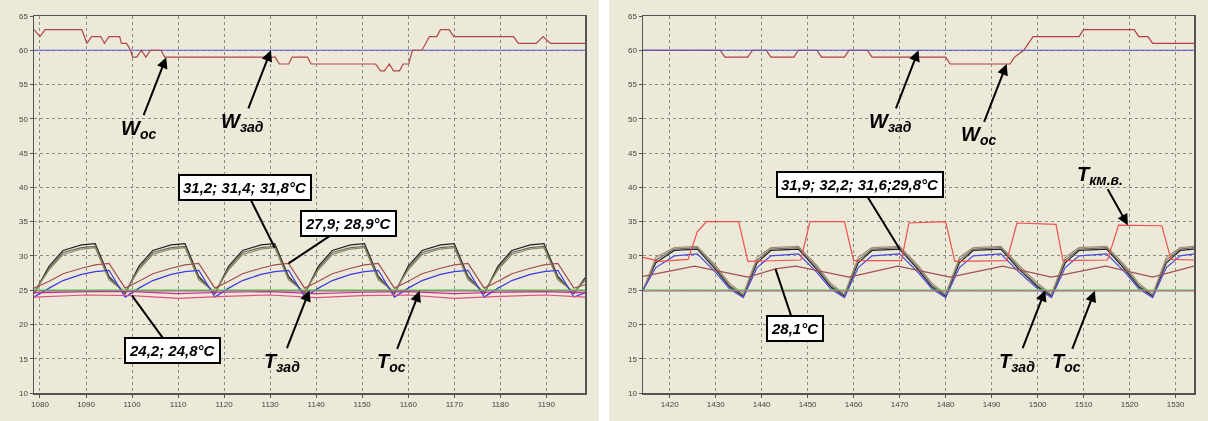 Image resolution: width=1208 pixels, height=421 pixels. What do you see at coordinates (762, 405) in the screenshot?
I see `x-tick-label: 1440` at bounding box center [762, 405].